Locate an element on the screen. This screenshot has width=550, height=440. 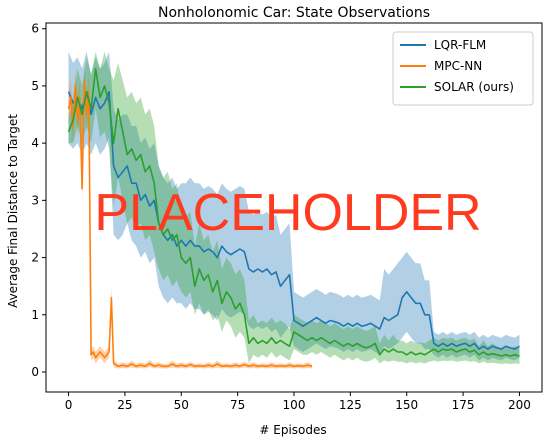
placeholder-watermark: PLACEHOLDER is located at coordinates (287, 213).